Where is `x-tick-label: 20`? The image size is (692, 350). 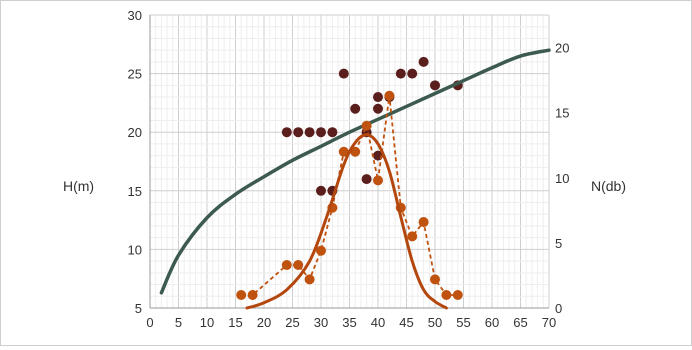 x-tick-label: 20 is located at coordinates (264, 322).